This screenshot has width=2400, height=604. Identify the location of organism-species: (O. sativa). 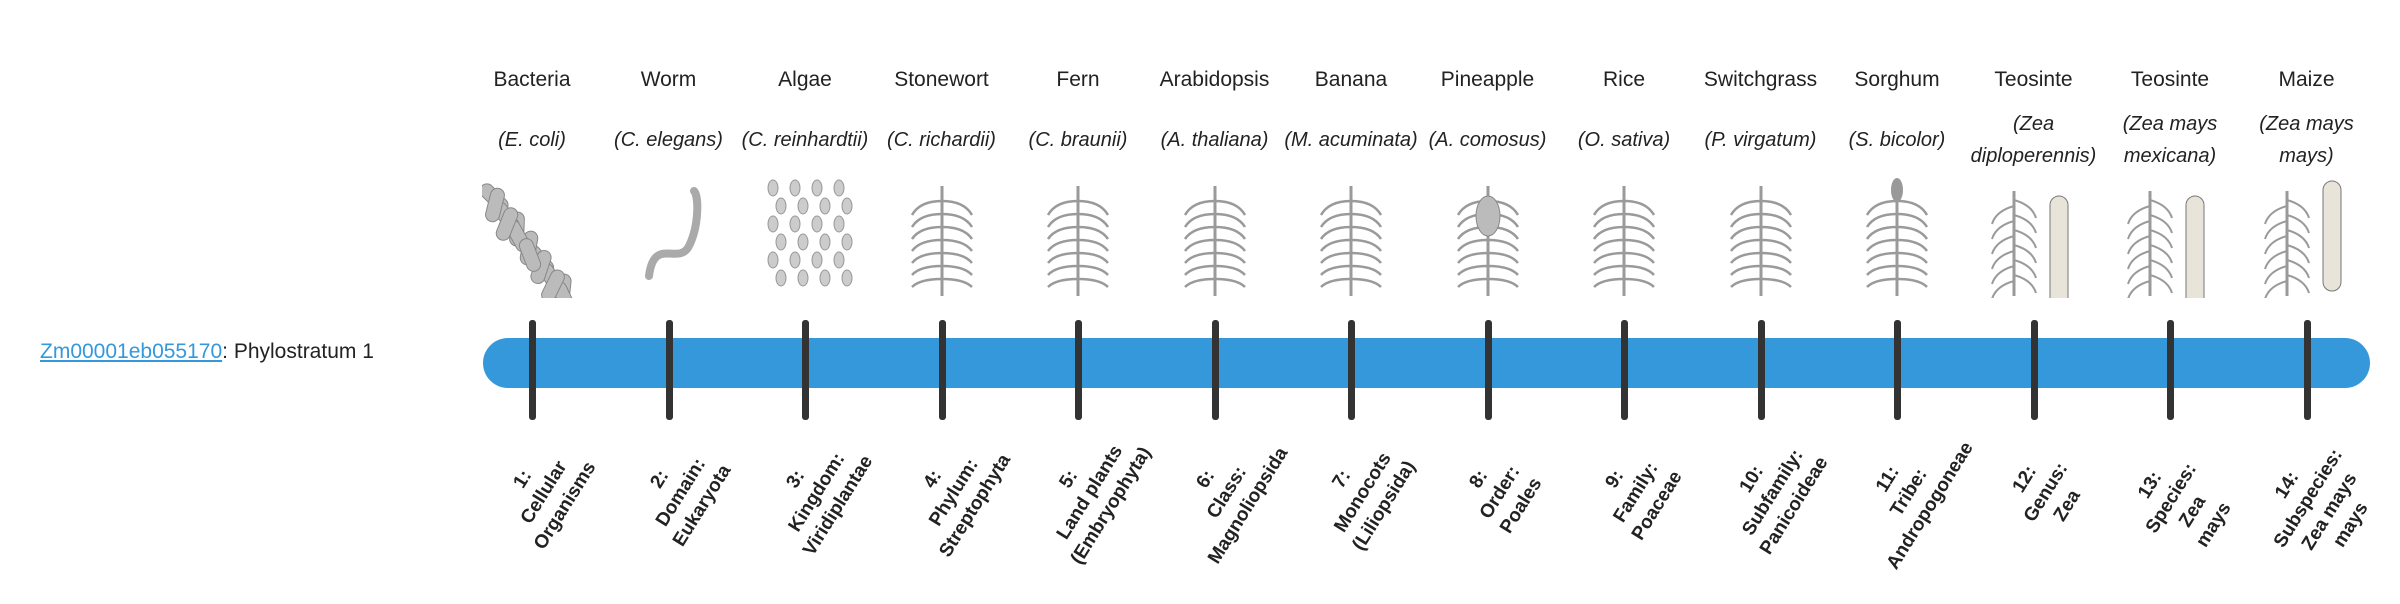
(1624, 140).